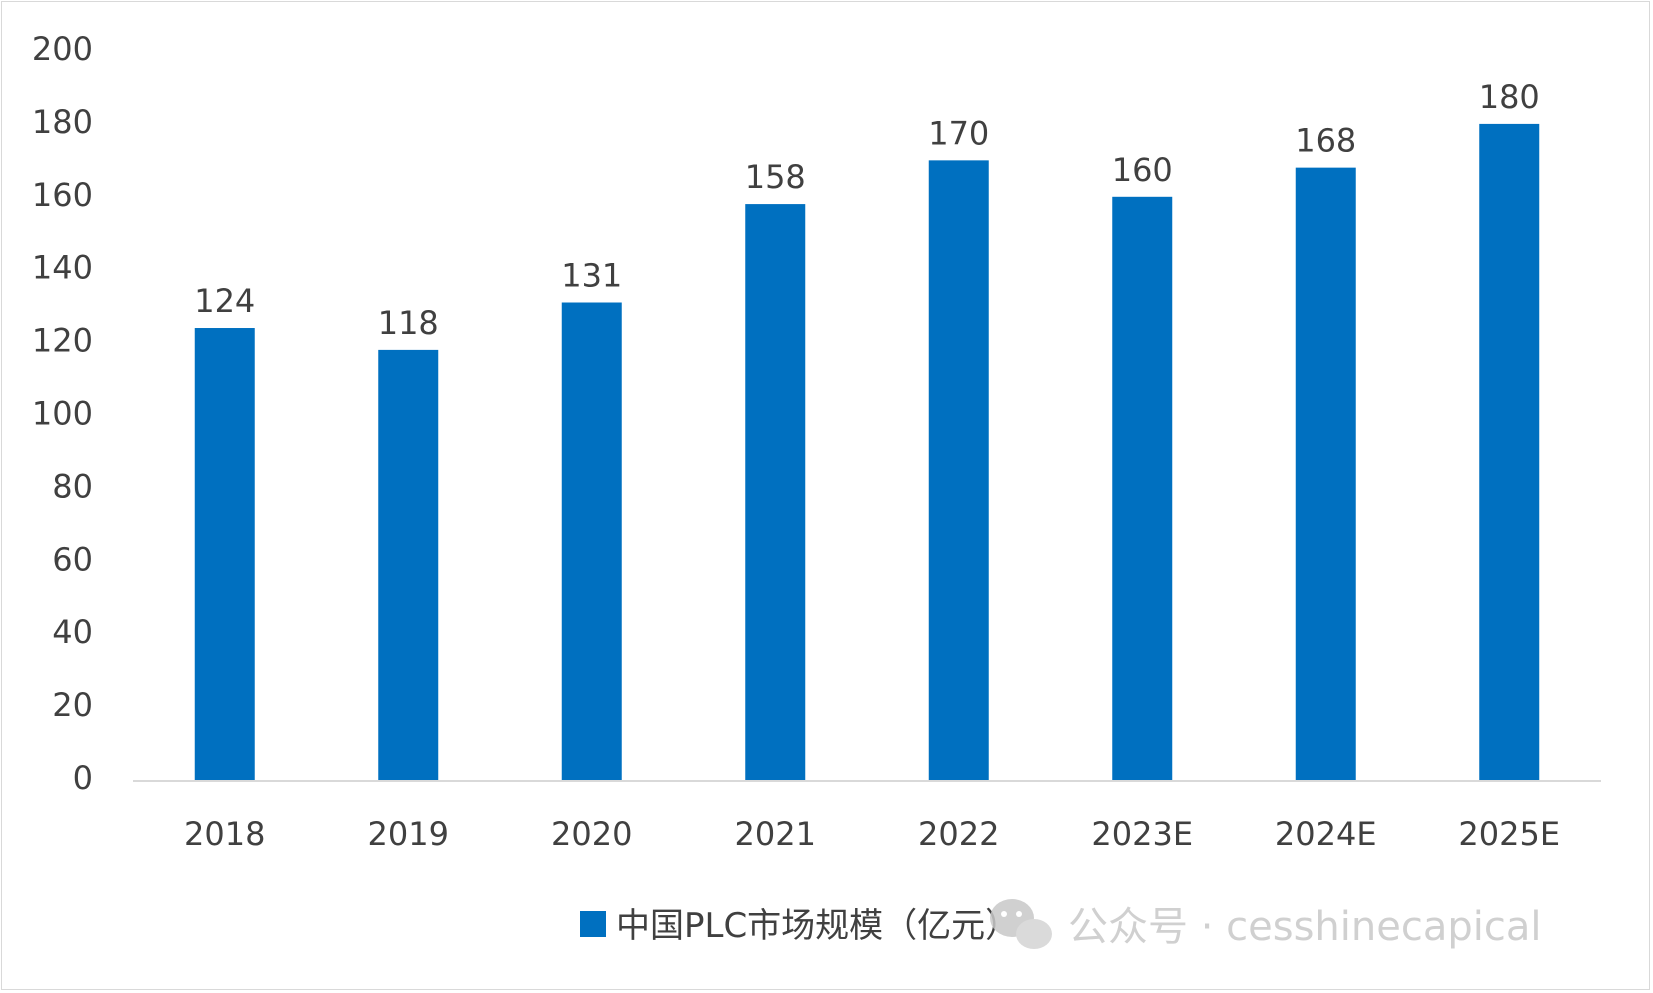 The image size is (1653, 993). I want to click on data-label: 124, so click(224, 301).